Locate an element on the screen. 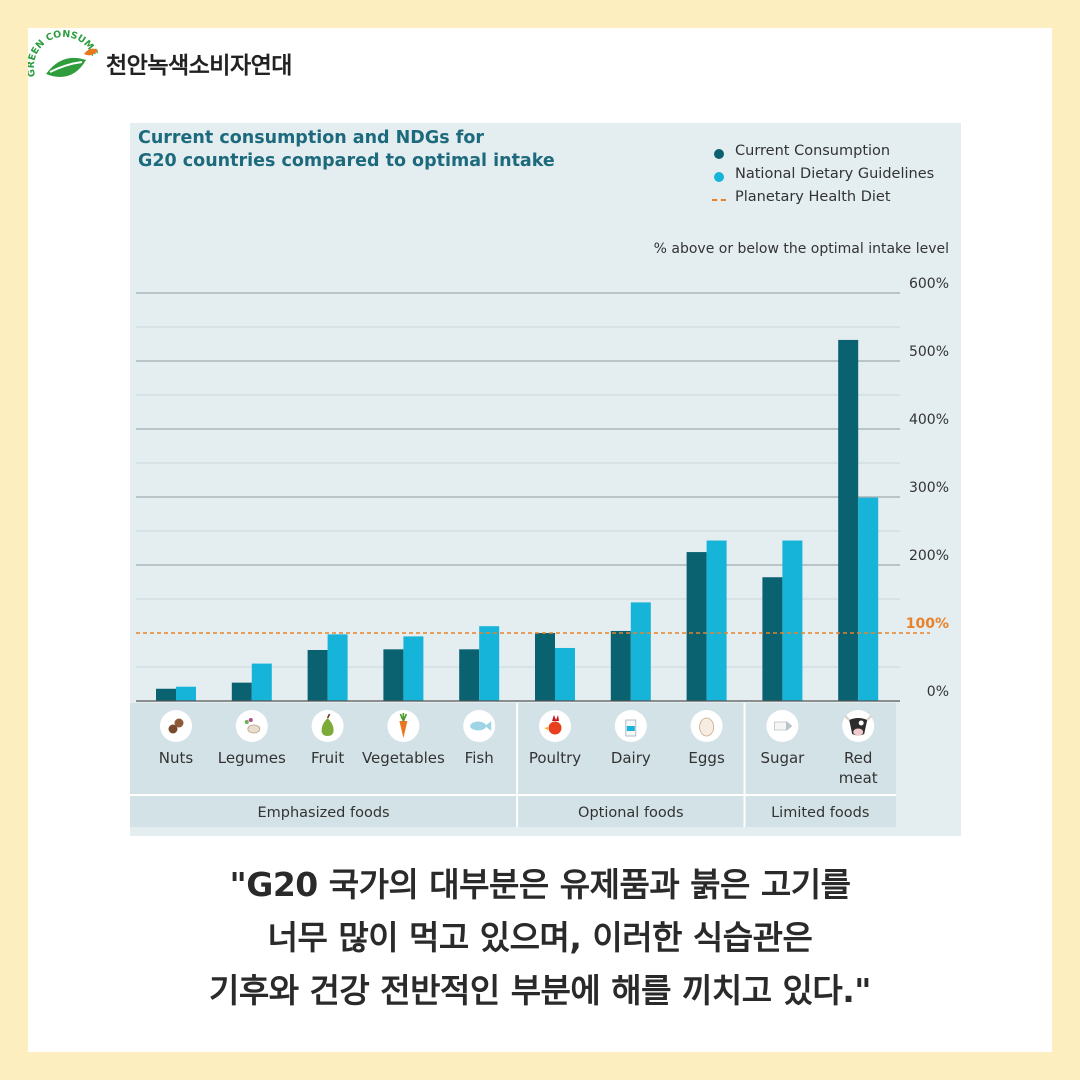 Image resolution: width=1080 pixels, height=1080 pixels. egg-shape is located at coordinates (706, 727).